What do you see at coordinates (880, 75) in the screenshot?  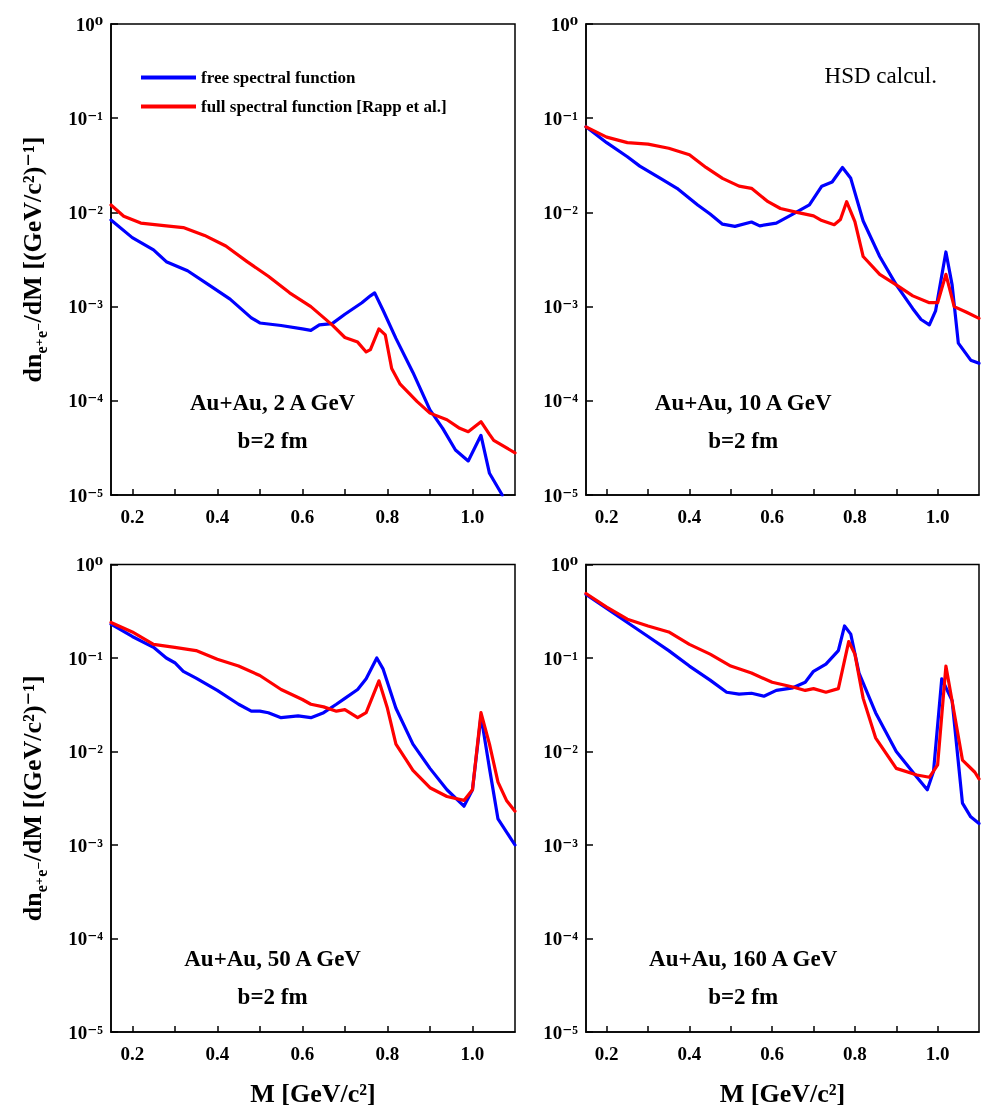 I see `annotation: HSD calcul.` at bounding box center [880, 75].